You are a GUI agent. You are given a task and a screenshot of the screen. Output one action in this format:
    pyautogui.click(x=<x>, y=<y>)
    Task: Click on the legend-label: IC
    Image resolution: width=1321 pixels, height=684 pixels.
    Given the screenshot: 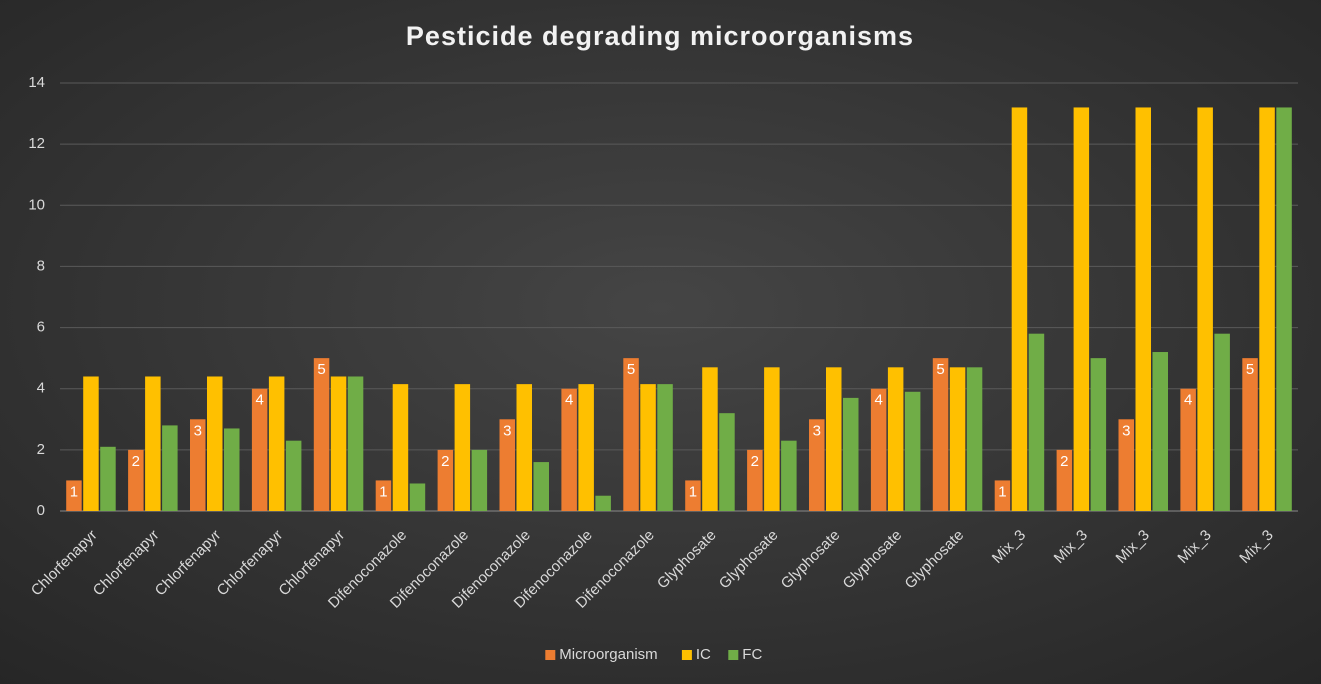 What is the action you would take?
    pyautogui.click(x=703, y=654)
    